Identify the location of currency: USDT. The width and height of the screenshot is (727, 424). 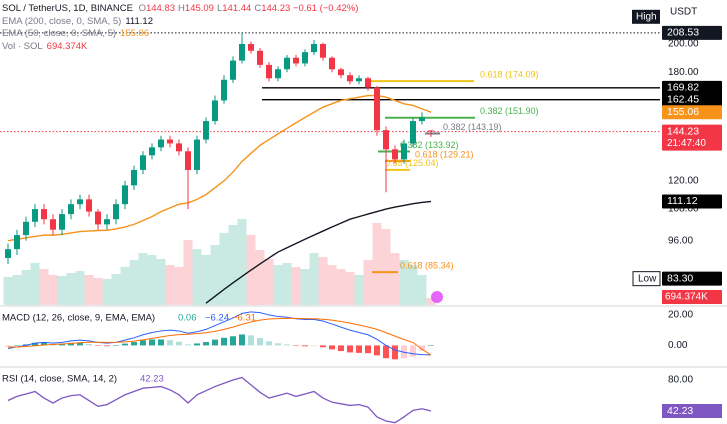
(683, 12).